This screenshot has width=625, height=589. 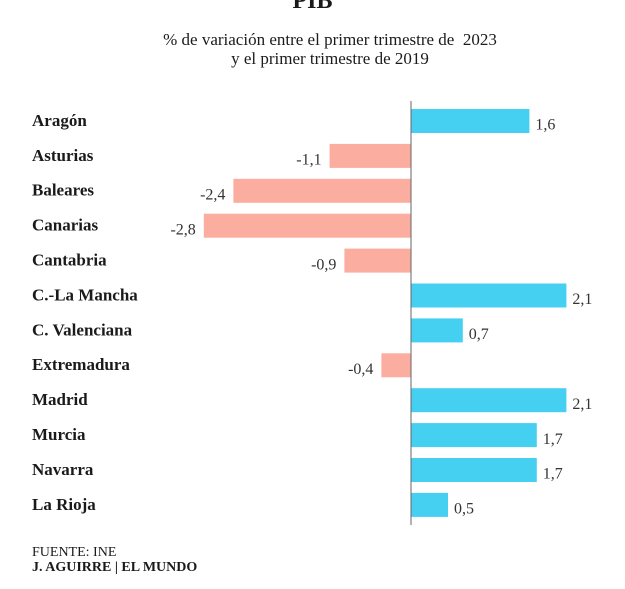 What do you see at coordinates (85, 294) in the screenshot?
I see `category-label: C.-La Mancha` at bounding box center [85, 294].